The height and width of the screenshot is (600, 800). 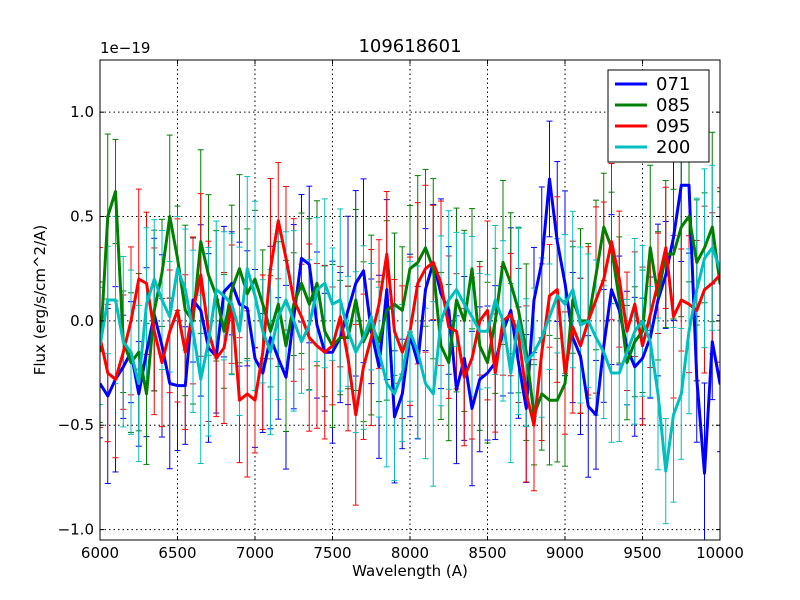 What do you see at coordinates (82, 217) in the screenshot?
I see `y-tick-label: 0.5` at bounding box center [82, 217].